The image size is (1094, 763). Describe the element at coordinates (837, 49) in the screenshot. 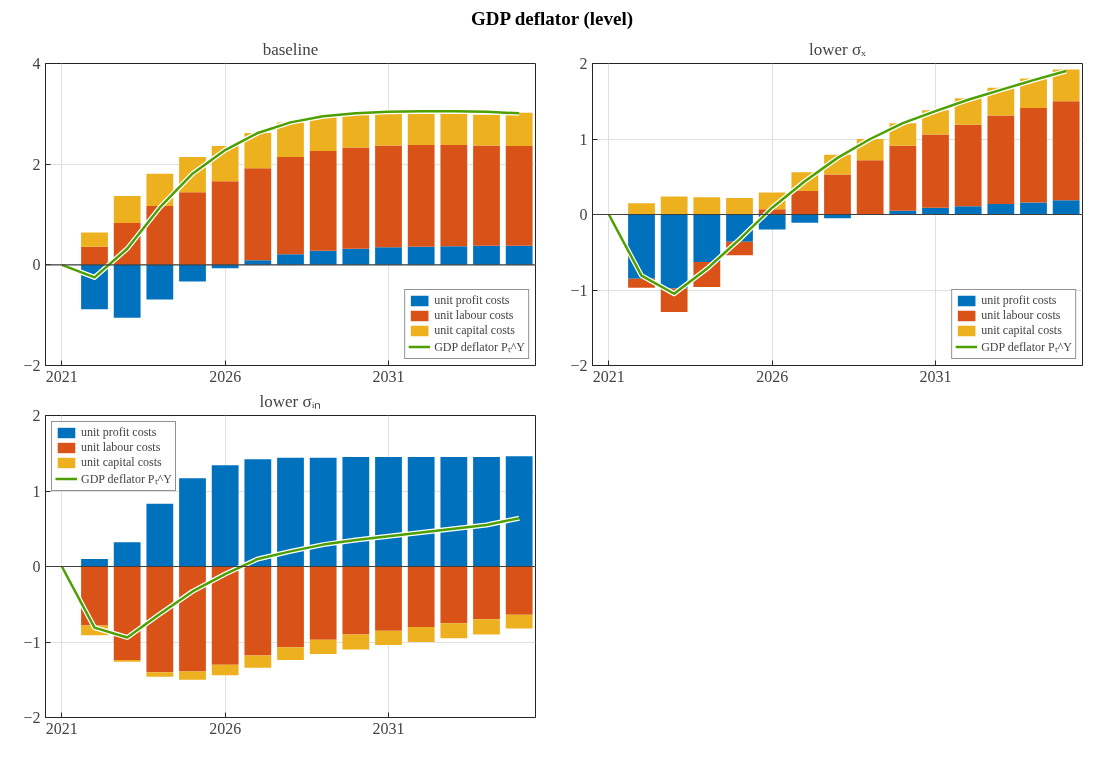

I see `chart-title: lower σₓ` at that location.